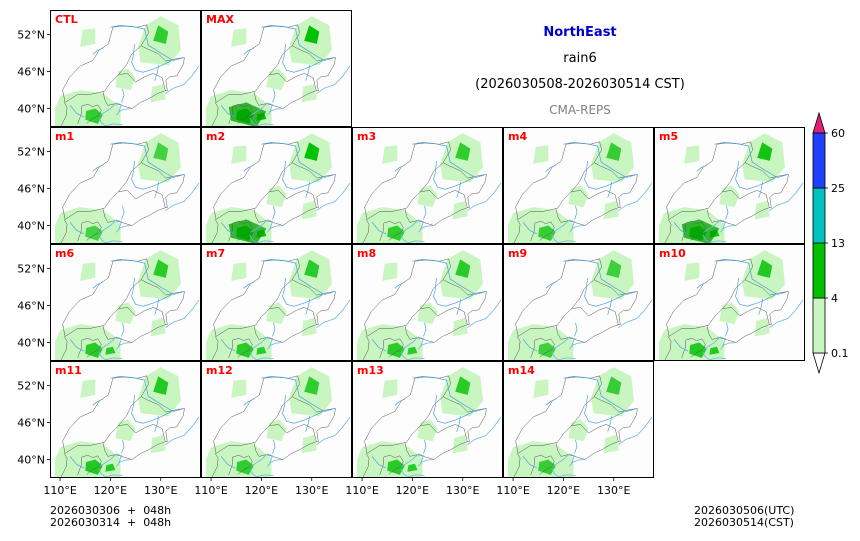  What do you see at coordinates (580, 32) in the screenshot?
I see `region-title: NorthEast` at bounding box center [580, 32].